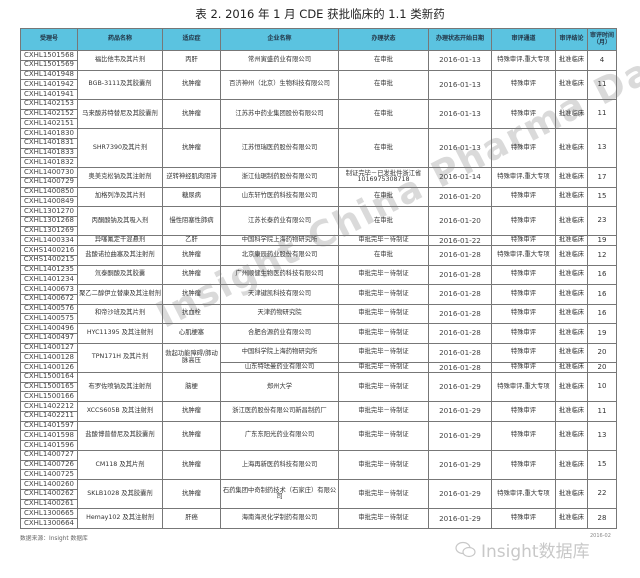  What do you see at coordinates (279, 177) in the screenshot?
I see `company-name: 浙江仙琚制药股份有限公司` at bounding box center [279, 177].